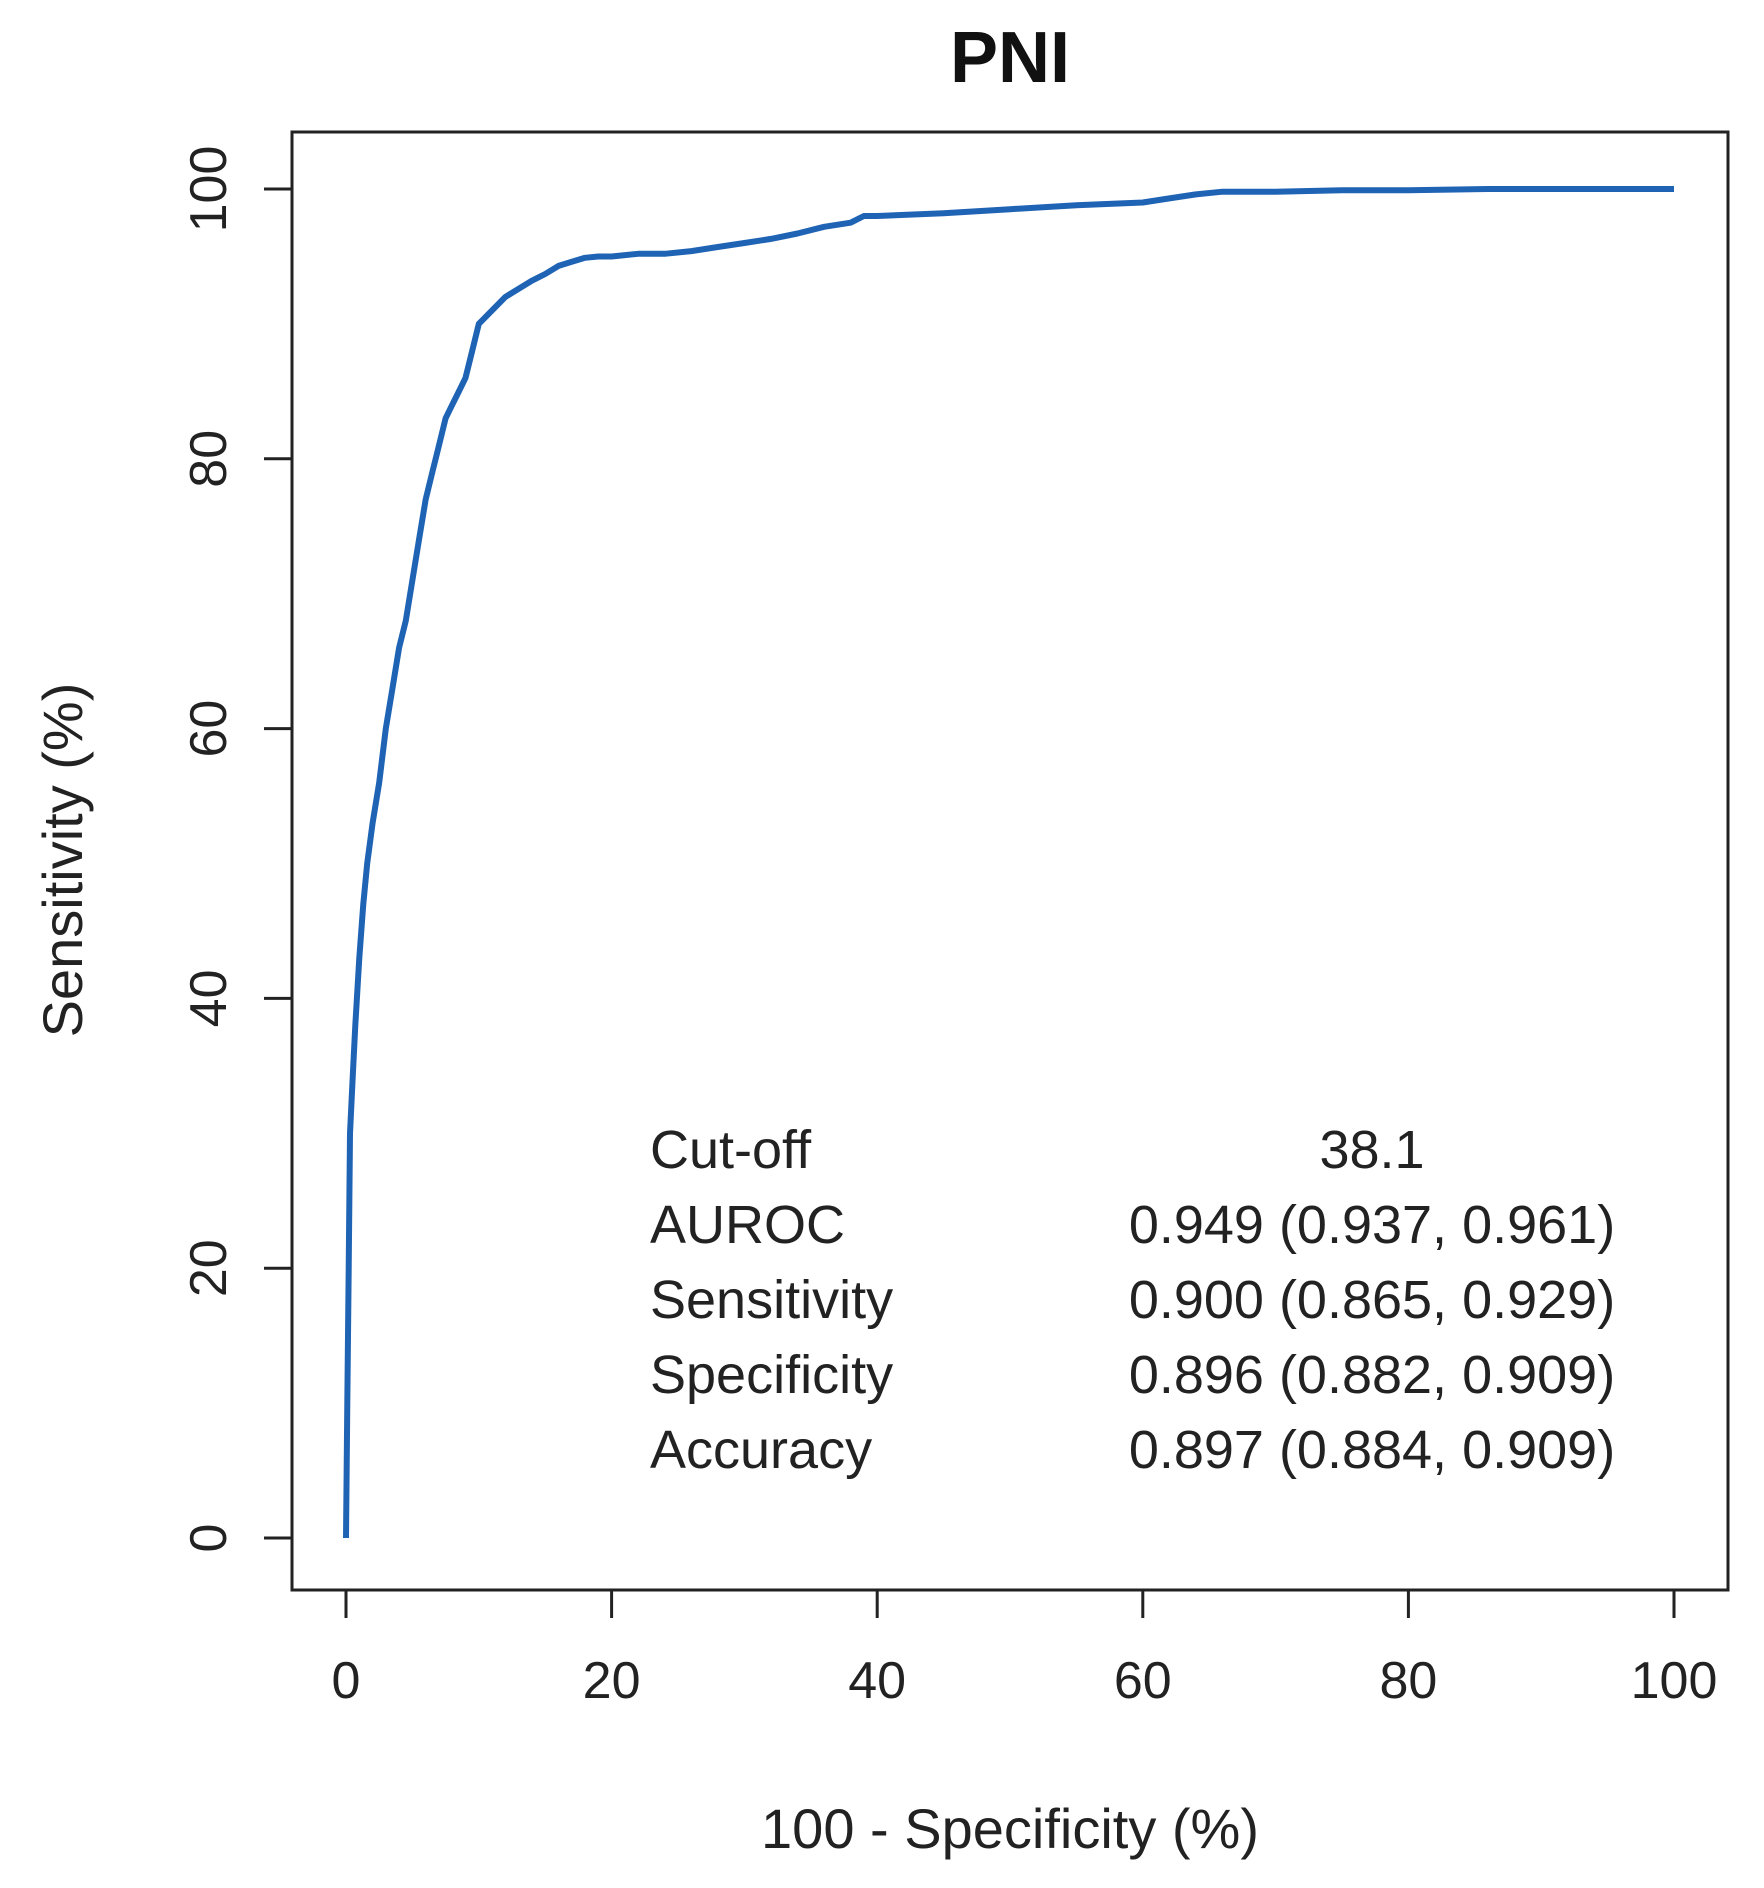  What do you see at coordinates (209, 729) in the screenshot?
I see `y-tick-label: 60` at bounding box center [209, 729].